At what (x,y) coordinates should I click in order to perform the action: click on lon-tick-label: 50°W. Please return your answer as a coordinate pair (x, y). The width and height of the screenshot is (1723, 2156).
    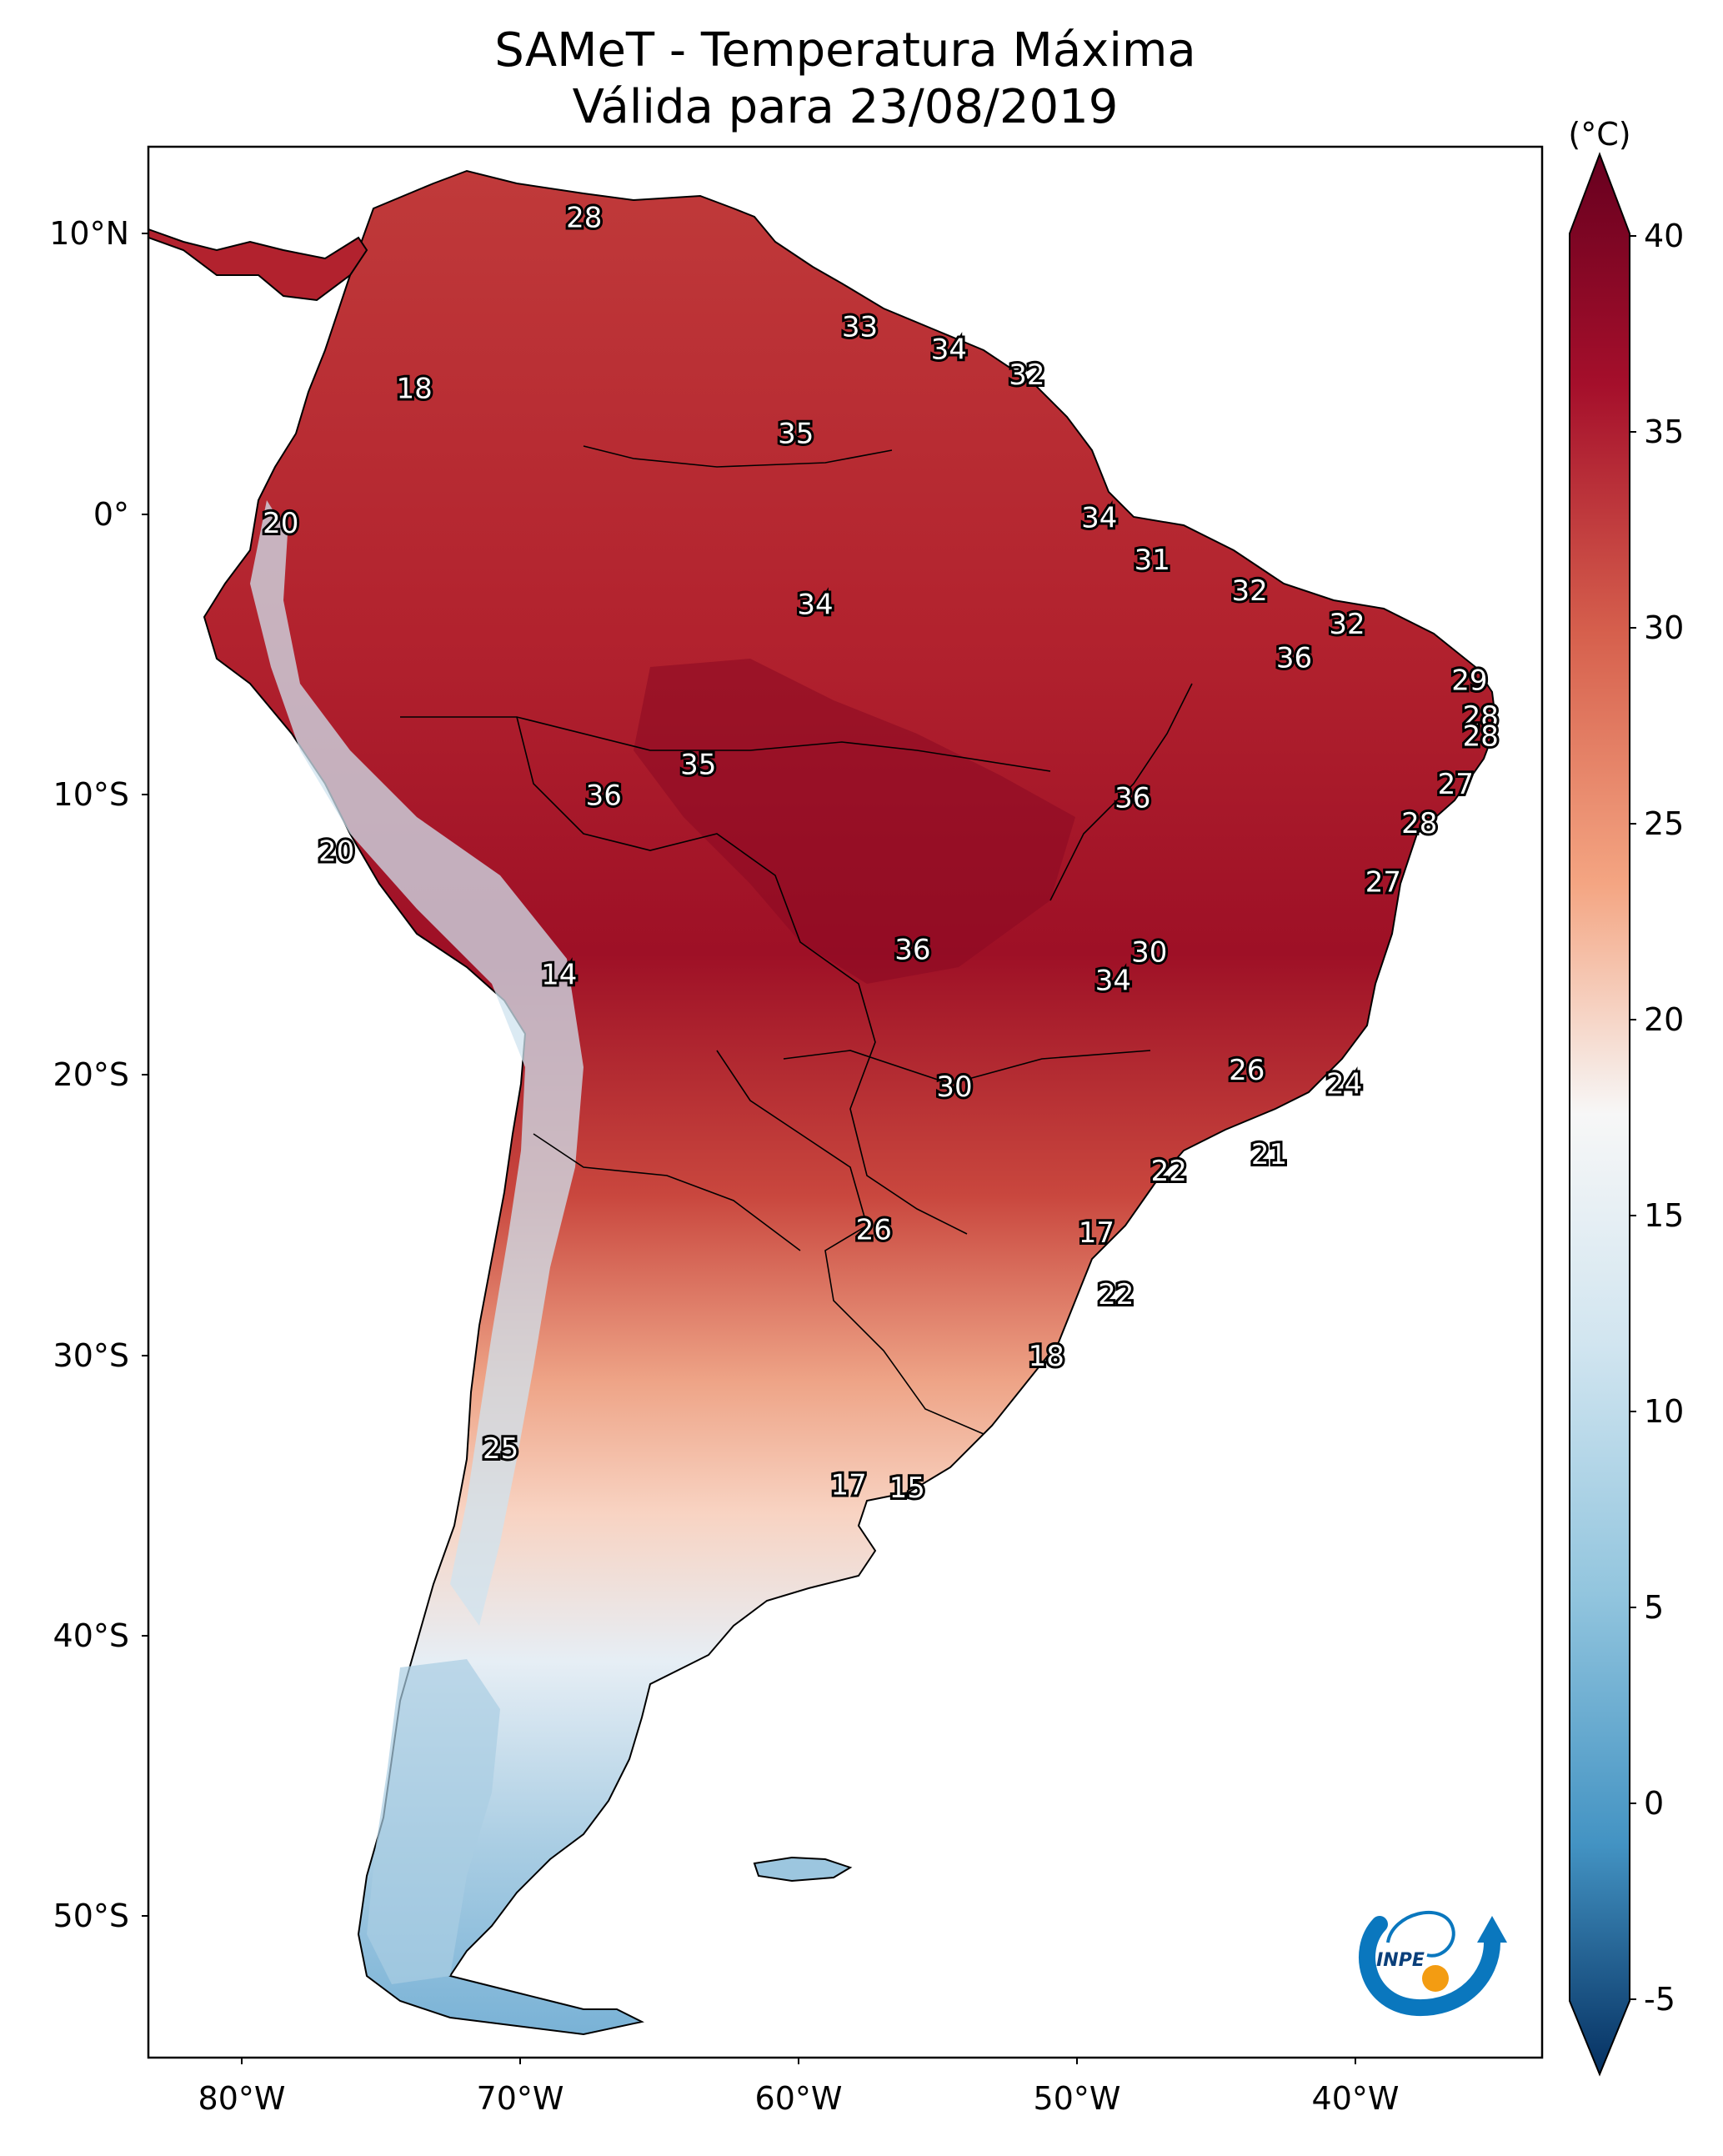
    Looking at the image, I should click on (1078, 2098).